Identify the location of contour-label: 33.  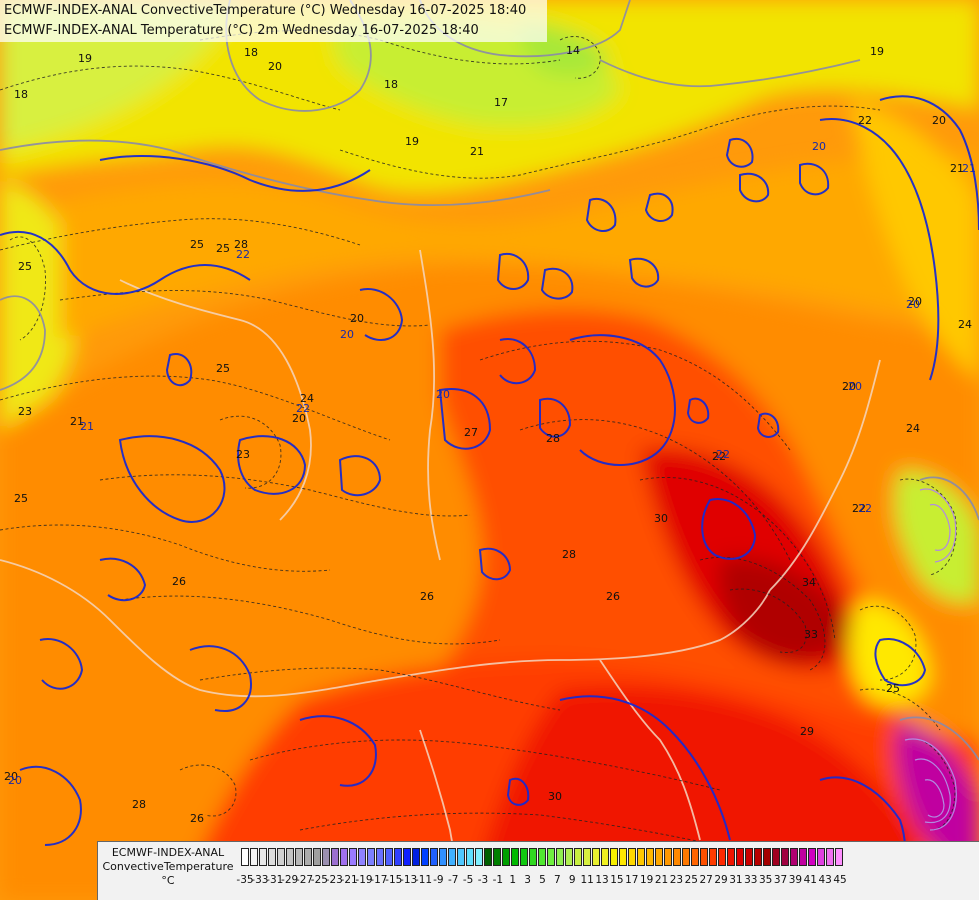
(811, 634).